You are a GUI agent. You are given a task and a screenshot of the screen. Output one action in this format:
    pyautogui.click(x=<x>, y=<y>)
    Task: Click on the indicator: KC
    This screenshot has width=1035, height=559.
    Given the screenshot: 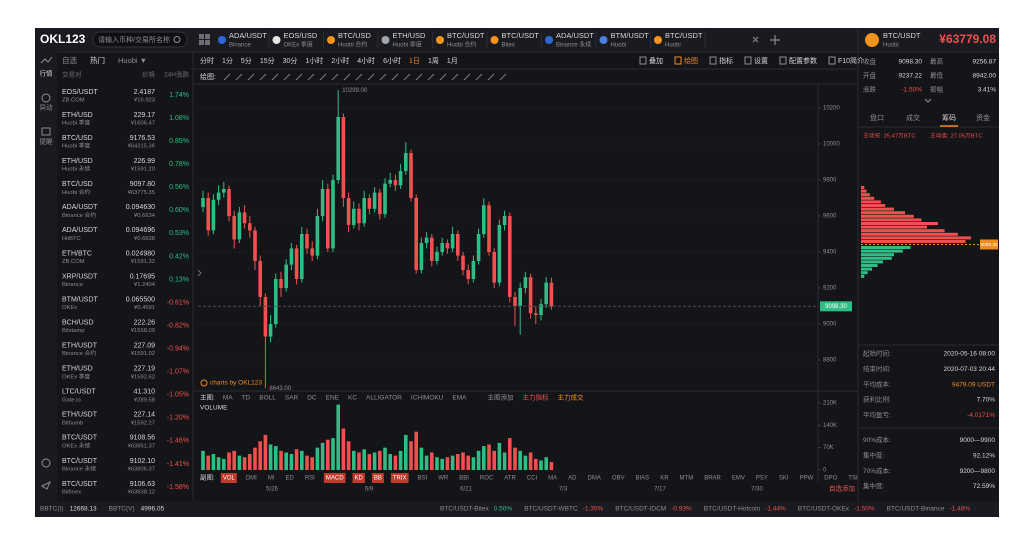 What is the action you would take?
    pyautogui.click(x=352, y=398)
    